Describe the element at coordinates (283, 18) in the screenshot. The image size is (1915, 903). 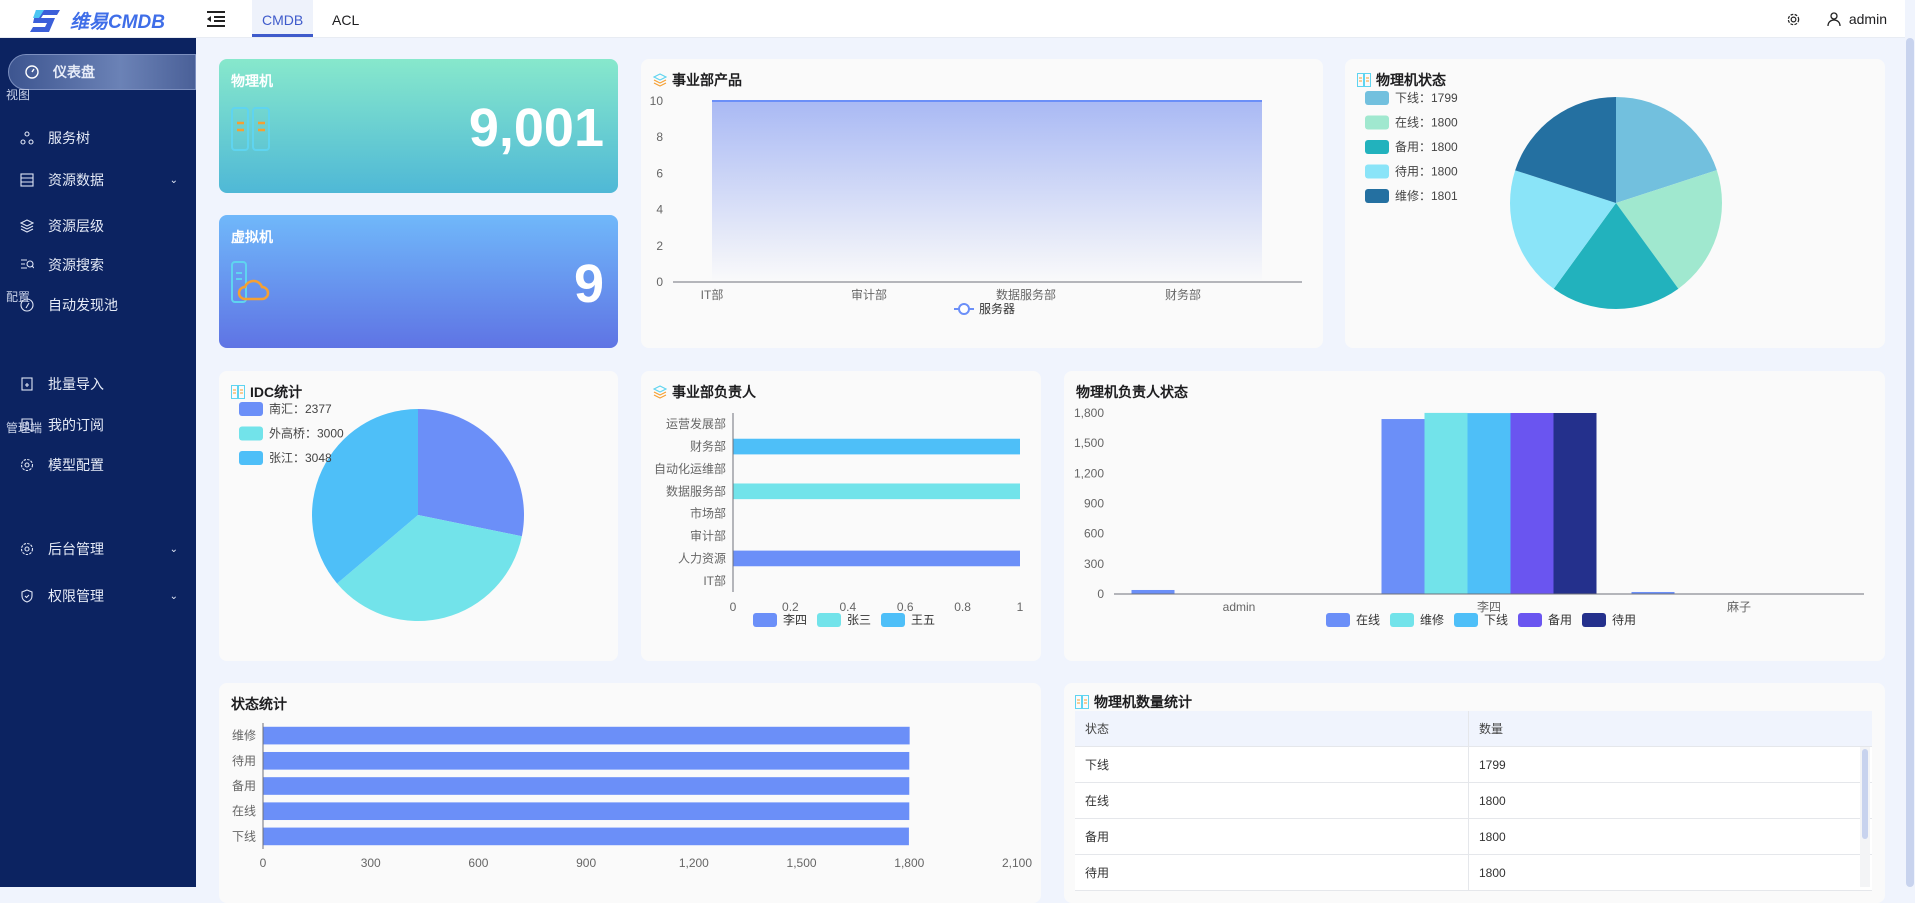
I see `tab-cmdb: CMDB` at that location.